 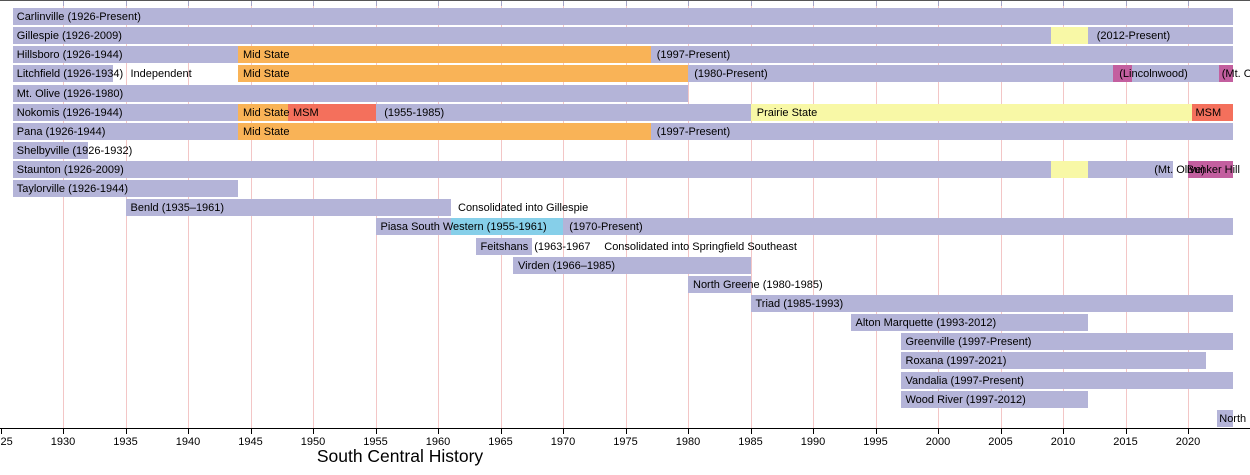 I want to click on bar-segment-nokomis-mid-state, so click(x=263, y=112).